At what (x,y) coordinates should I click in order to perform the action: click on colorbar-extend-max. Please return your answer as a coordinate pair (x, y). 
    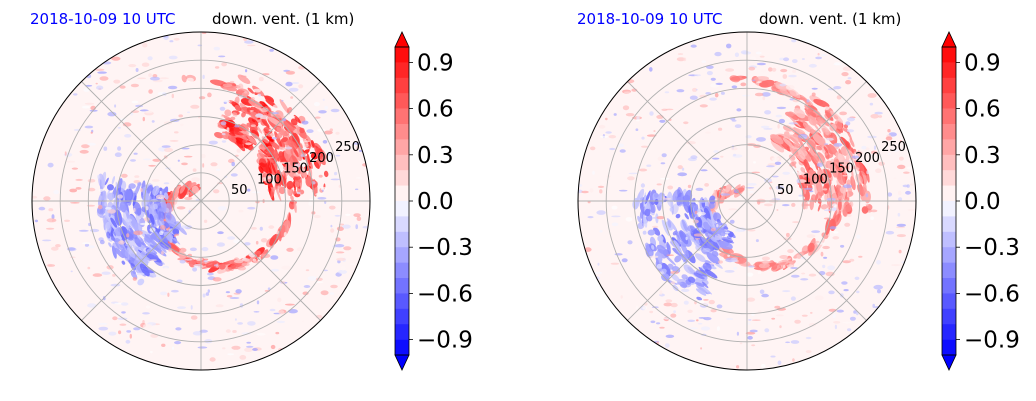
    Looking at the image, I should click on (949, 39).